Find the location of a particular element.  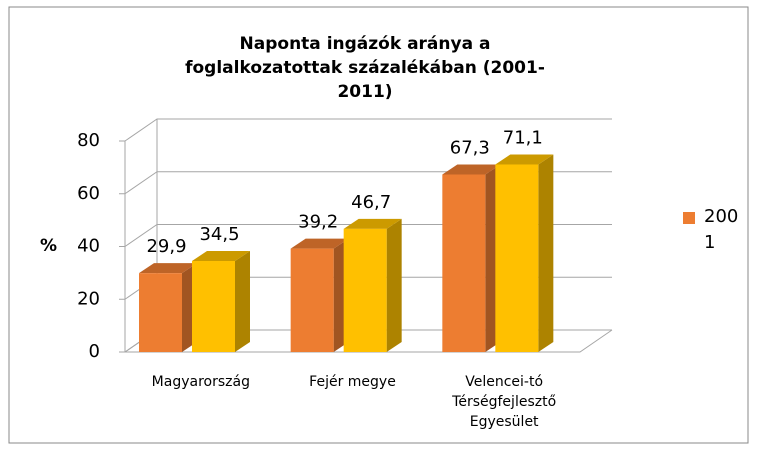

y-tick-label: 20 is located at coordinates (88, 298).